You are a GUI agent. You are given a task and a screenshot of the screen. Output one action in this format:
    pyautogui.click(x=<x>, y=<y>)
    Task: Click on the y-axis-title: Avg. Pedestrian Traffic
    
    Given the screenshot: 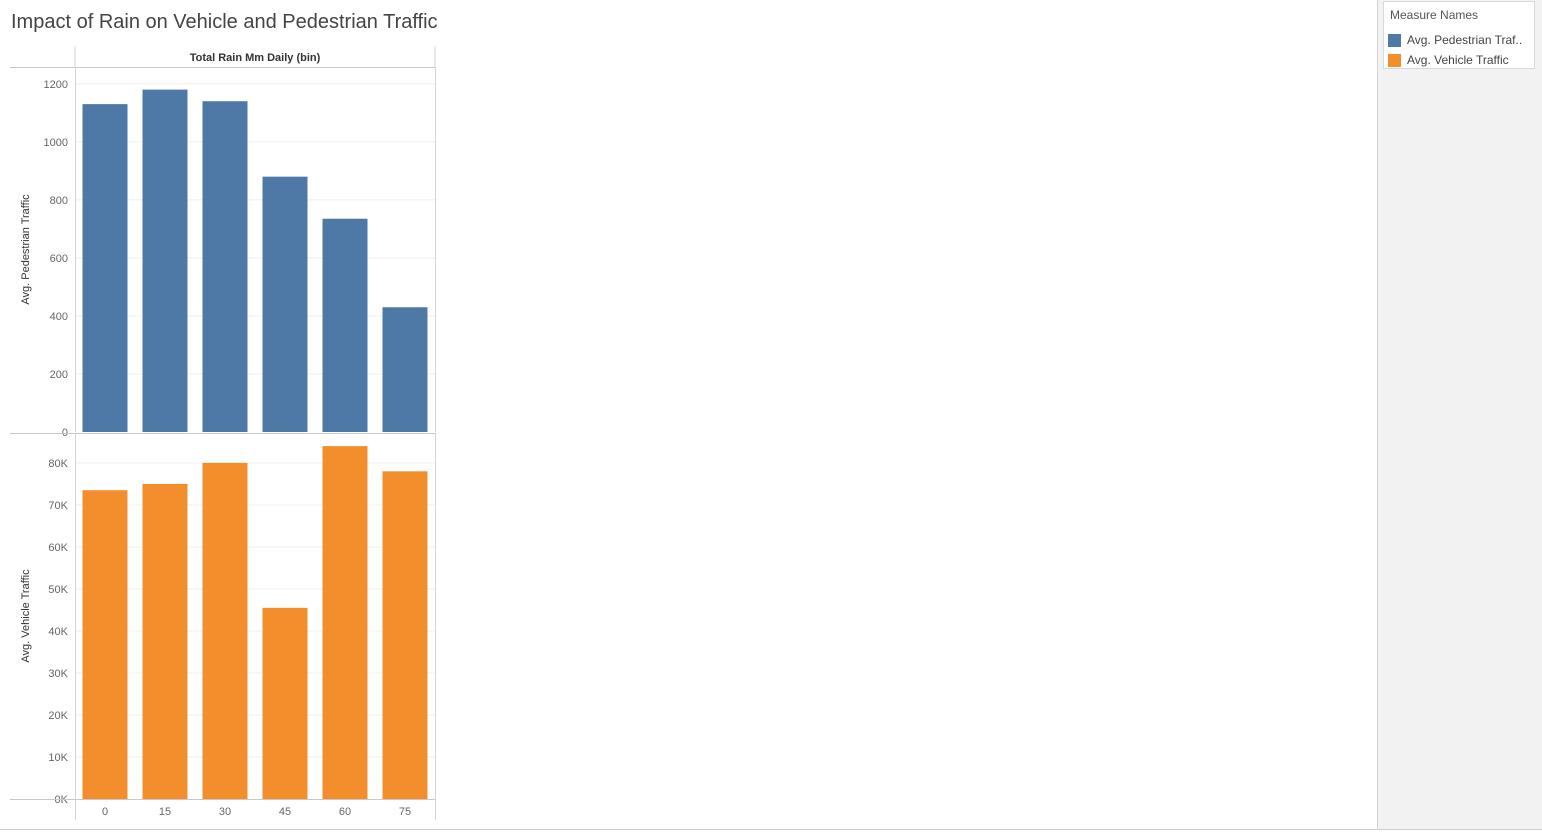 What is the action you would take?
    pyautogui.click(x=26, y=249)
    